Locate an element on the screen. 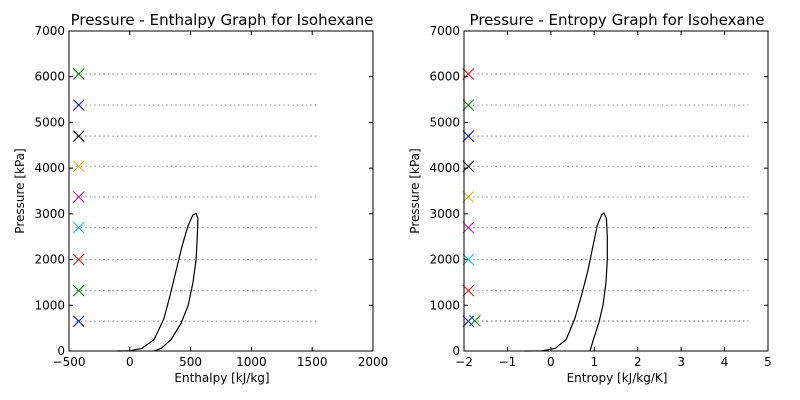 This screenshot has width=800, height=400. x-tick-label: −1 is located at coordinates (508, 362).